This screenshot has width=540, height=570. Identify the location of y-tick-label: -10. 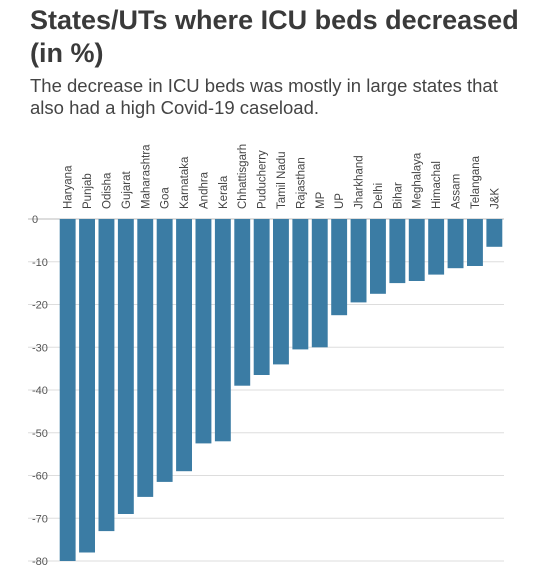
(40, 263).